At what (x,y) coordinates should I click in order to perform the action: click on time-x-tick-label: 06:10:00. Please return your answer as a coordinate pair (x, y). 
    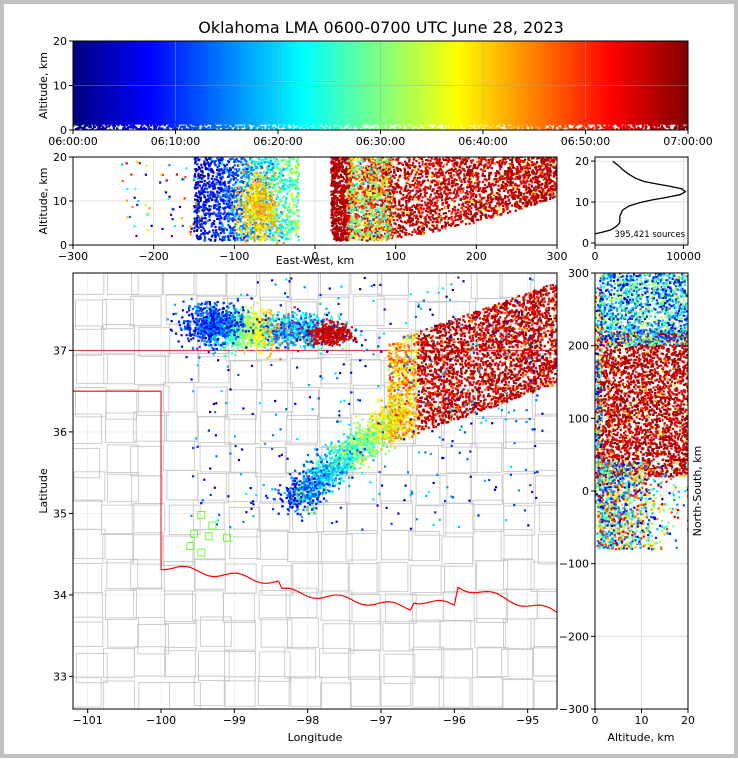
    Looking at the image, I should click on (175, 141).